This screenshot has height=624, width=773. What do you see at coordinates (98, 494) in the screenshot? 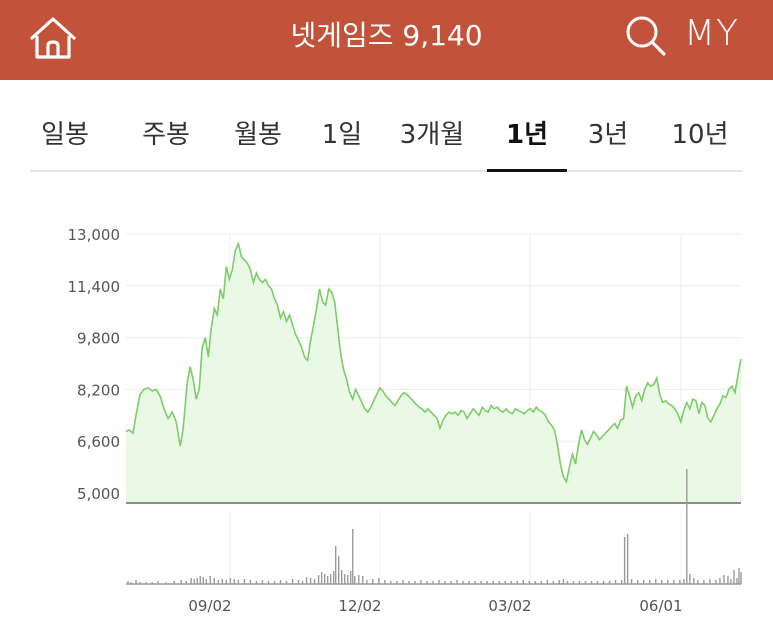
I see `y-tick-label: 5,000` at bounding box center [98, 494].